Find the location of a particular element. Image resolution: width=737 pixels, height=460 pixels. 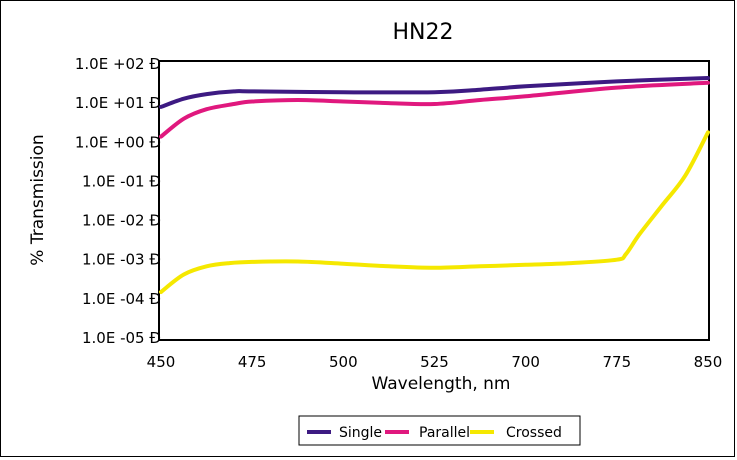

legend-box is located at coordinates (439, 430).